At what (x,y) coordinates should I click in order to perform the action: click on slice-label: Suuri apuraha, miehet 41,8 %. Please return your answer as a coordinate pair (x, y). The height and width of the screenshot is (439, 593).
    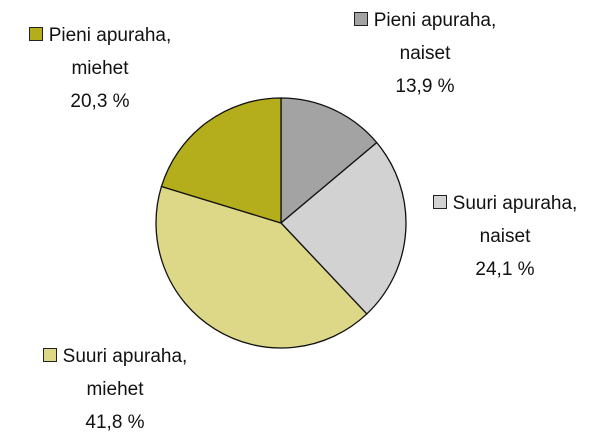
    Looking at the image, I should click on (115, 389).